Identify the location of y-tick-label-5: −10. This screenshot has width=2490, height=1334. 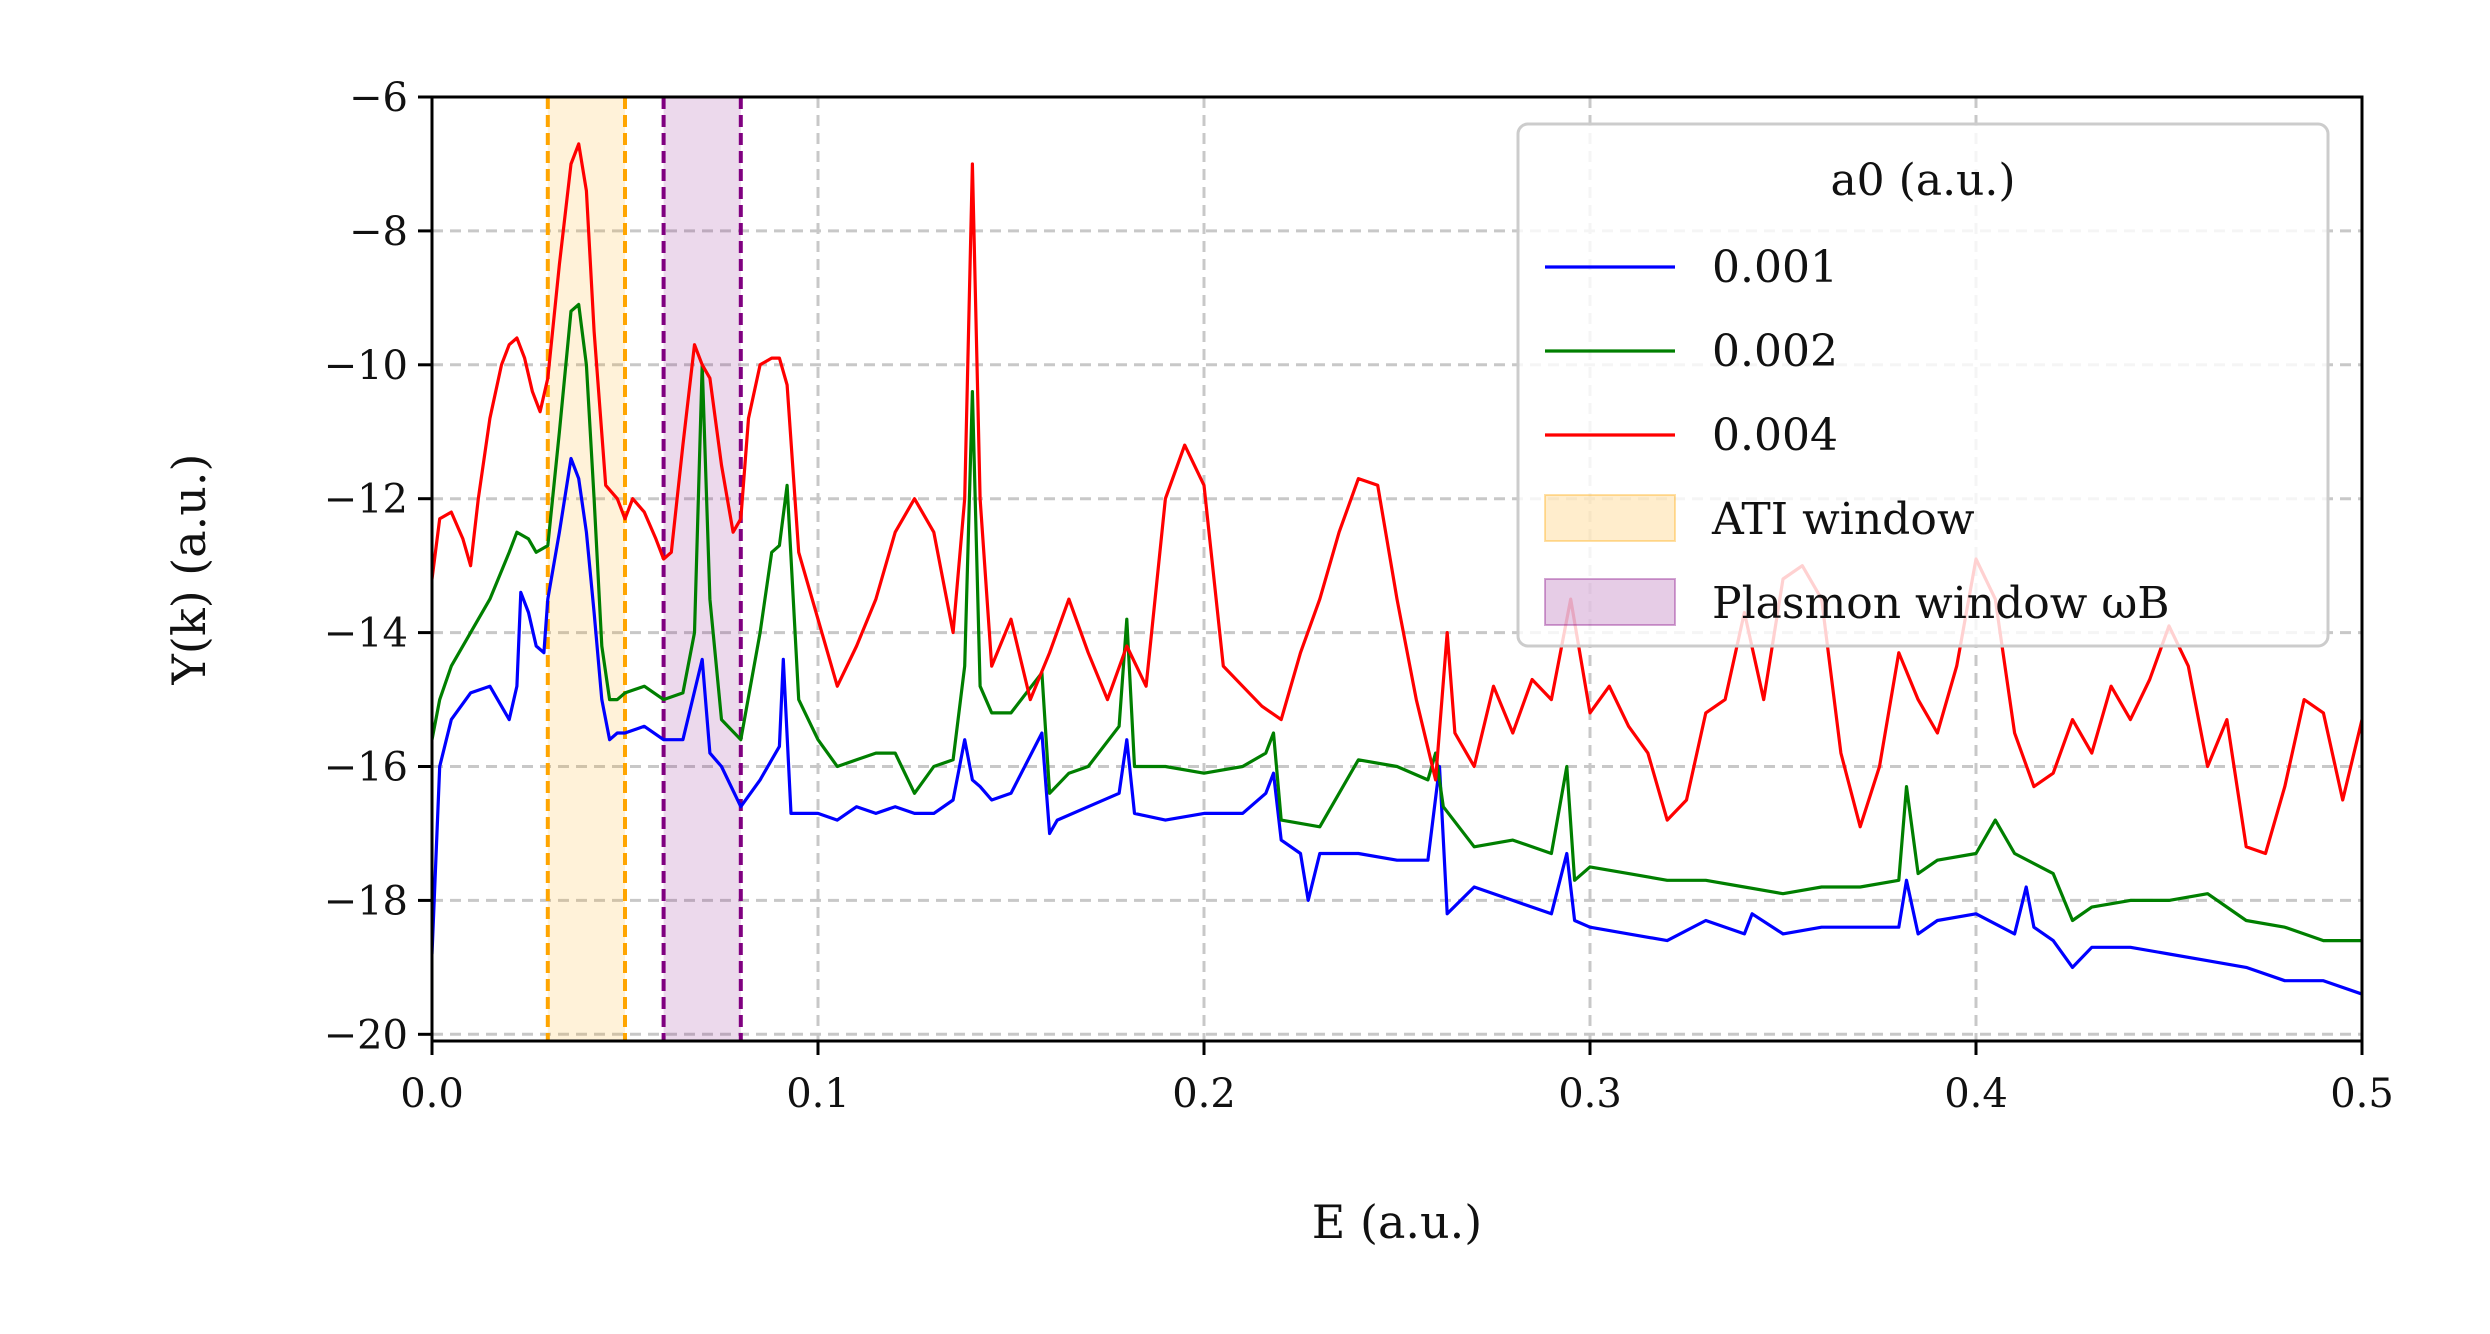
(366, 366).